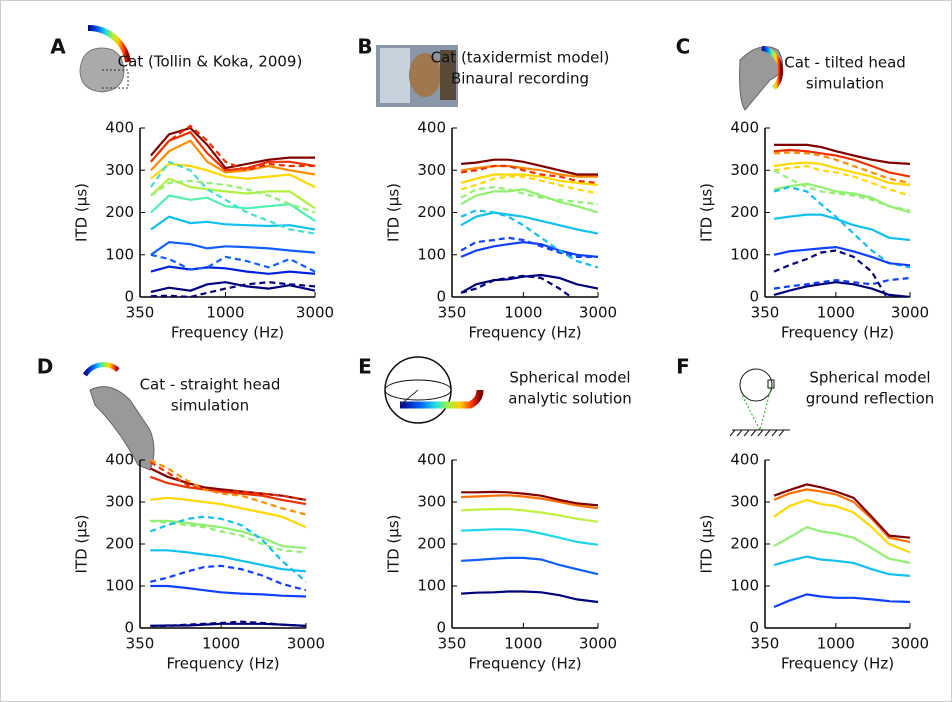  I want to click on panel-label: D, so click(45, 367).